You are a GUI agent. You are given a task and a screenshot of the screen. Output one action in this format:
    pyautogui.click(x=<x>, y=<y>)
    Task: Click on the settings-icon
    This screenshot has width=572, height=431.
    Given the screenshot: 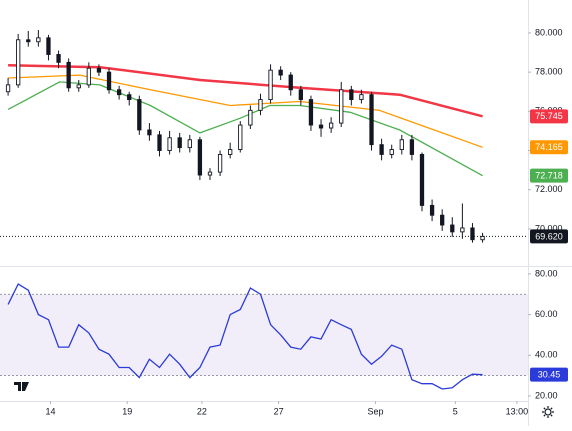 What is the action you would take?
    pyautogui.click(x=548, y=412)
    